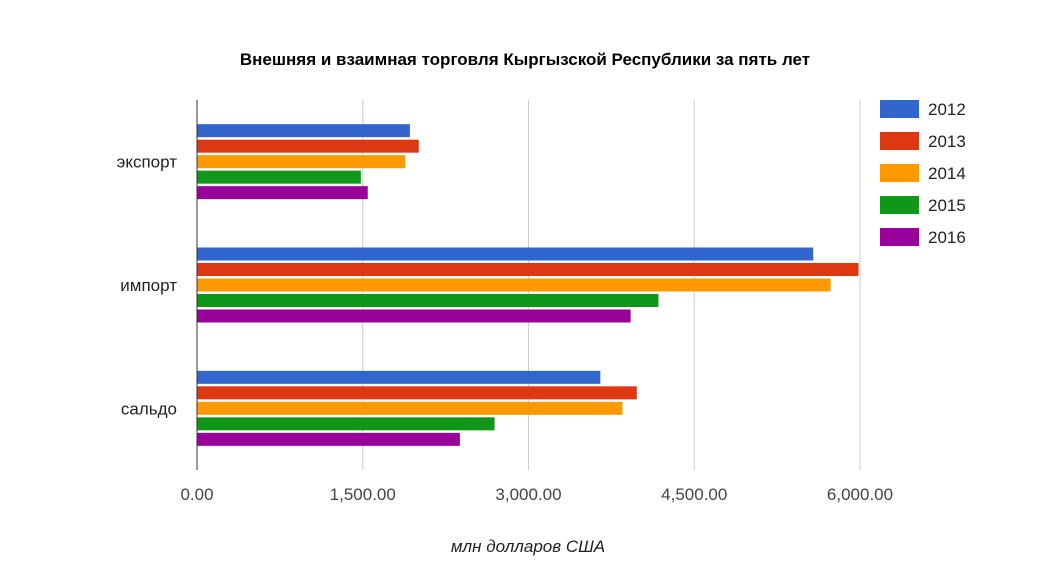  Describe the element at coordinates (947, 173) in the screenshot. I see `legend-label: 2014` at that location.